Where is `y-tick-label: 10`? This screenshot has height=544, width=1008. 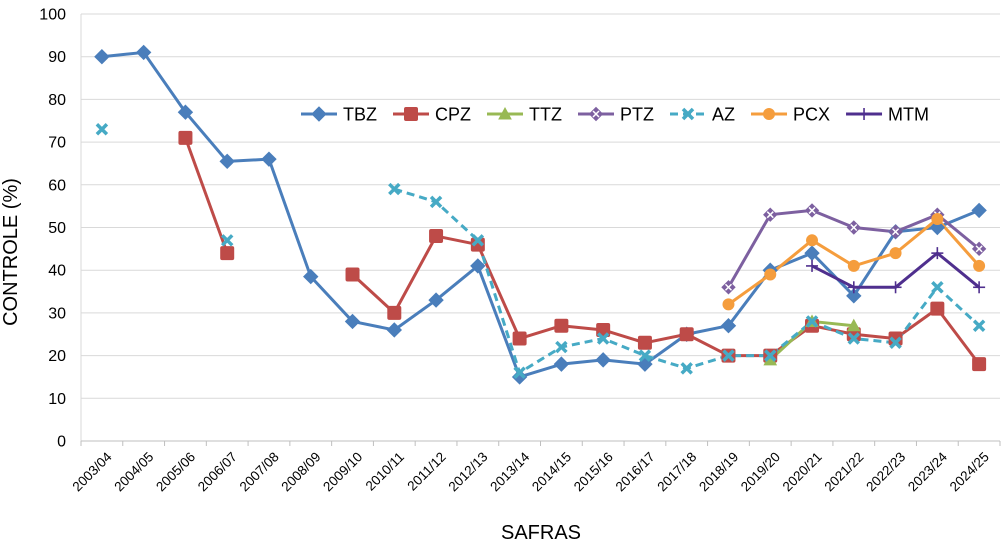 y-tick-label: 10 is located at coordinates (57, 399).